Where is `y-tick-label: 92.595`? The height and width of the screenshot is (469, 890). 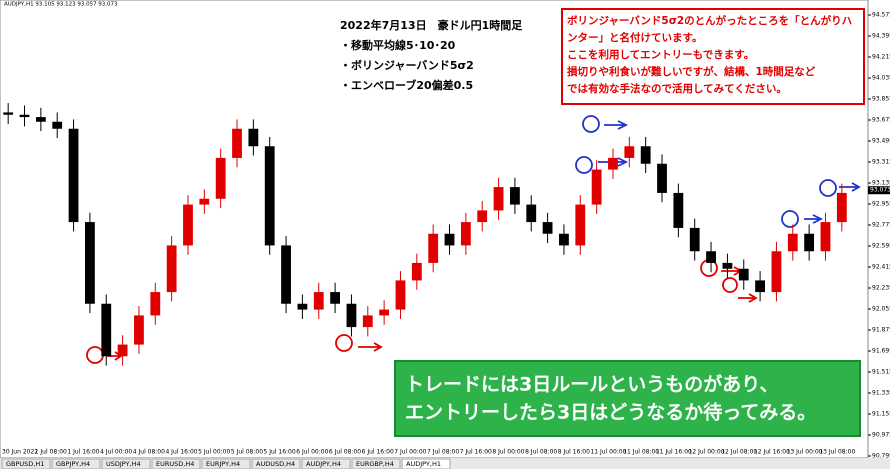 y-tick-label: 92.595 is located at coordinates (881, 246).